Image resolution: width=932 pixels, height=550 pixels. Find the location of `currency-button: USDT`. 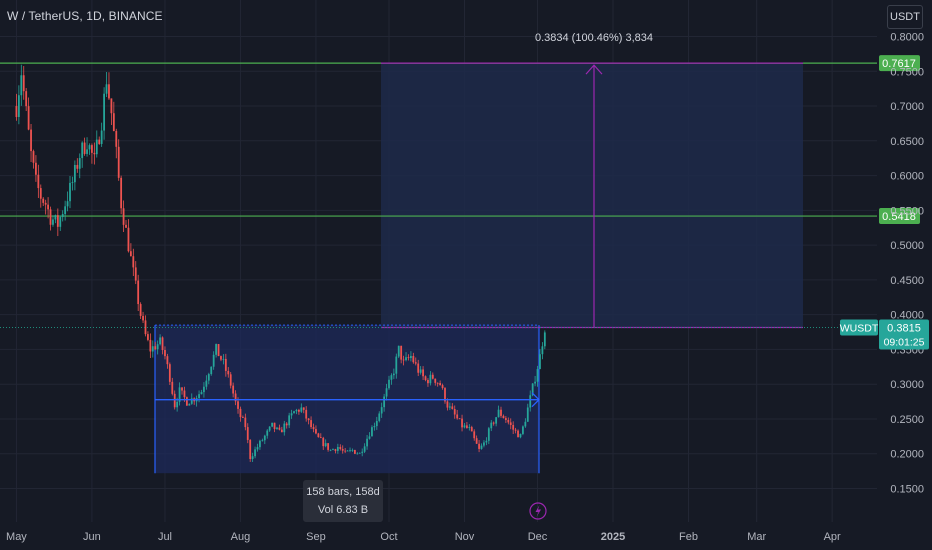

currency-button: USDT is located at coordinates (905, 17).